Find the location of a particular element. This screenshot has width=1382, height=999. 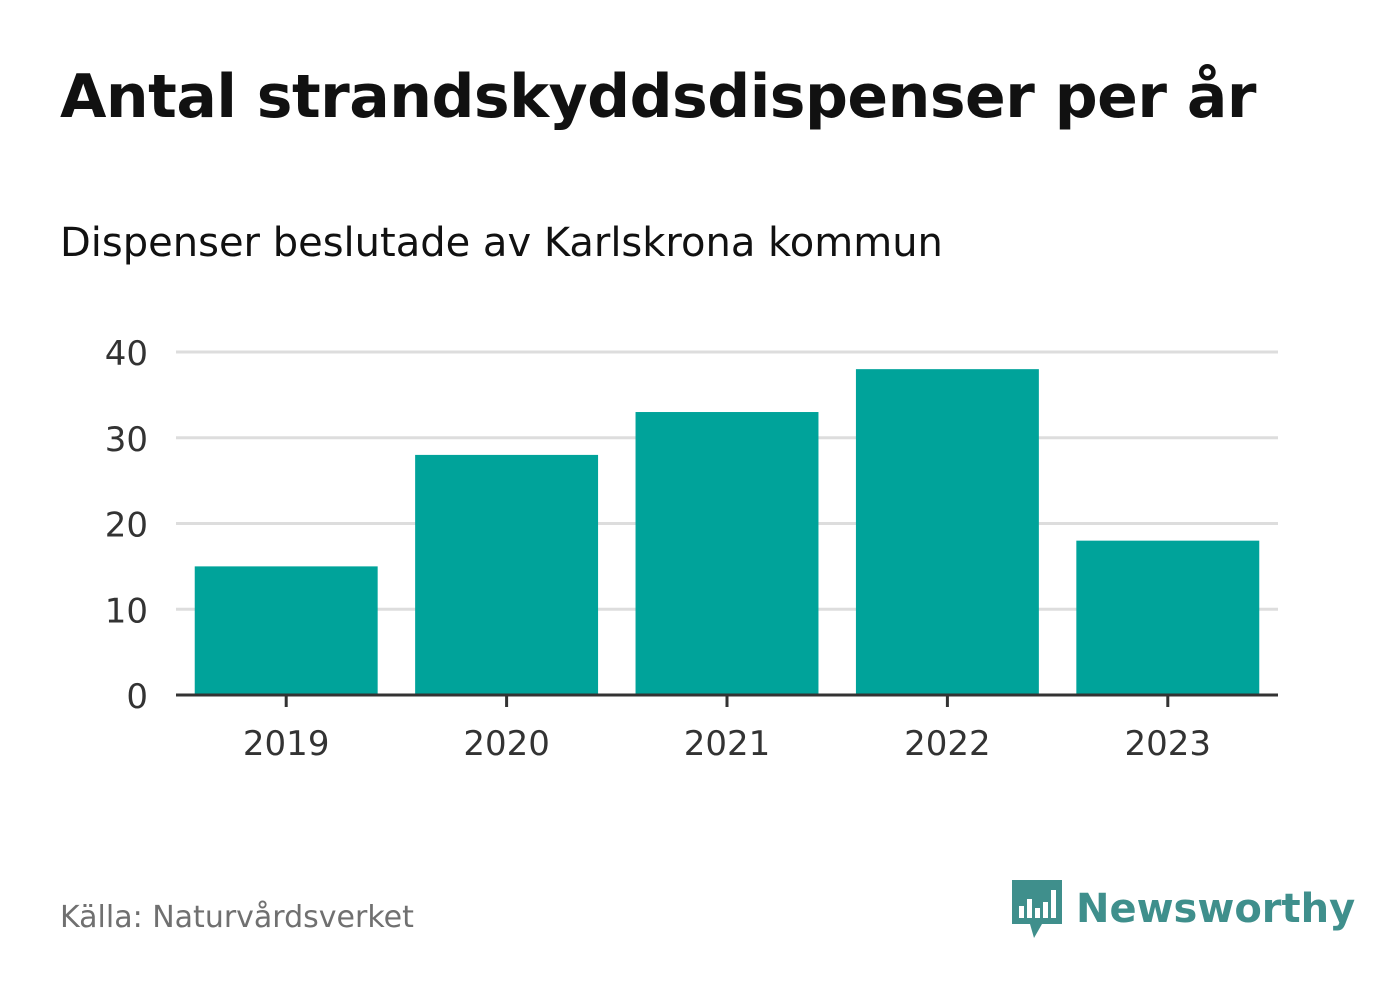

brand-logo: Newsworthy is located at coordinates (1182, 909).